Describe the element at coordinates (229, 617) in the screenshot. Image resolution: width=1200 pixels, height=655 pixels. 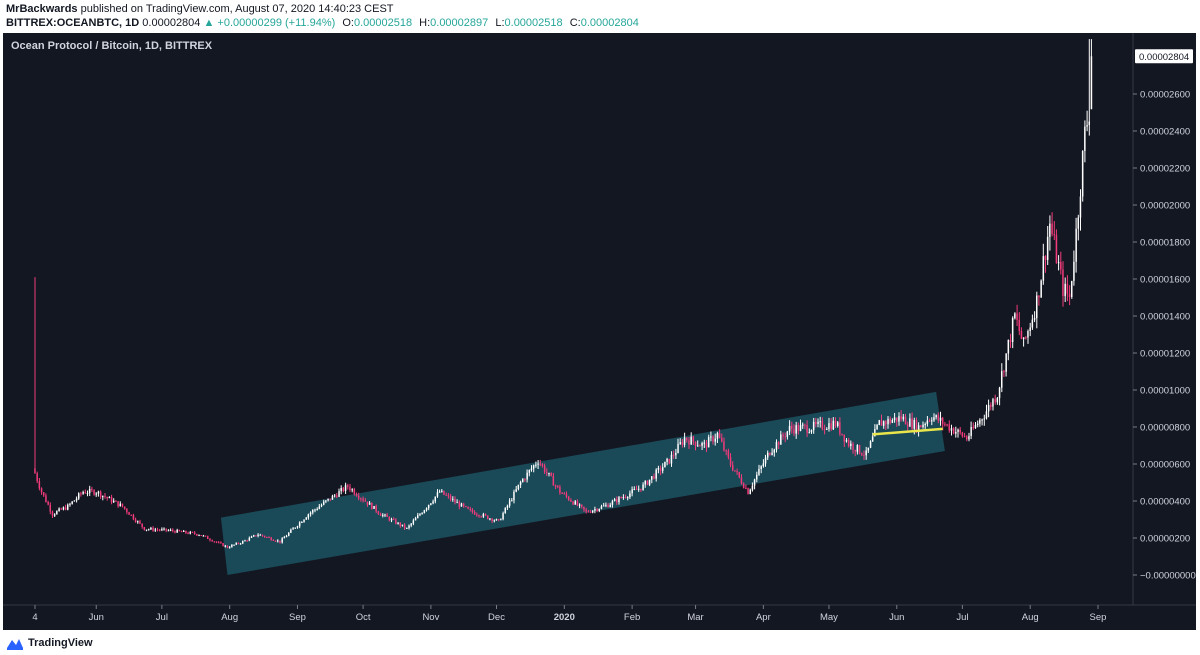
I see `time-tick-label: Aug` at that location.